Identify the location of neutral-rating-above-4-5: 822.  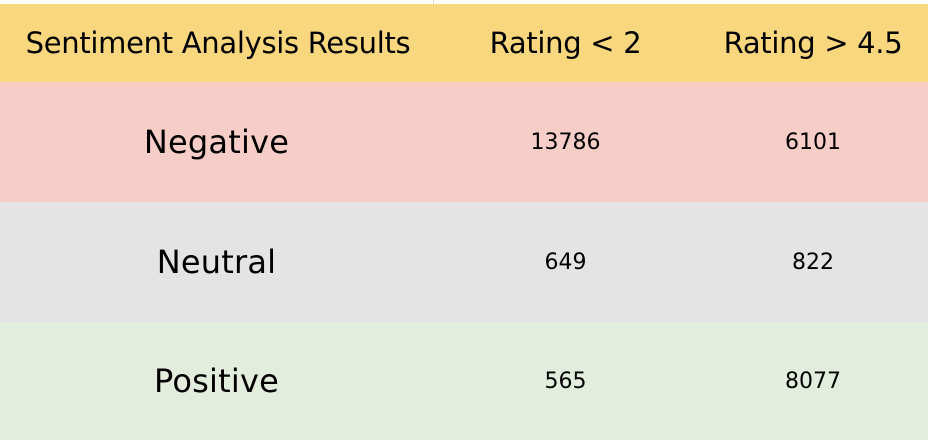
(813, 262).